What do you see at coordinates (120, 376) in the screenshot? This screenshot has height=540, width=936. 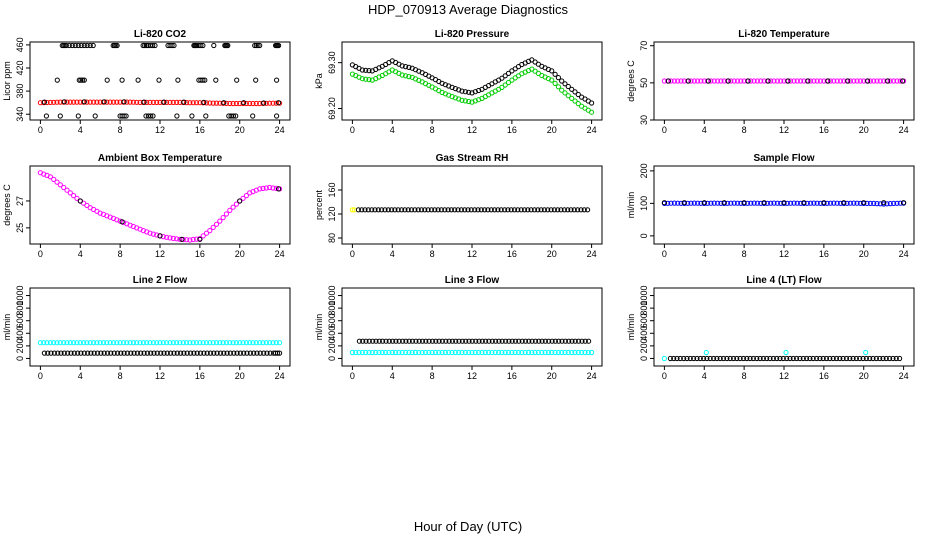 I see `panel-line-2-flow-x-tick-label: 8` at bounding box center [120, 376].